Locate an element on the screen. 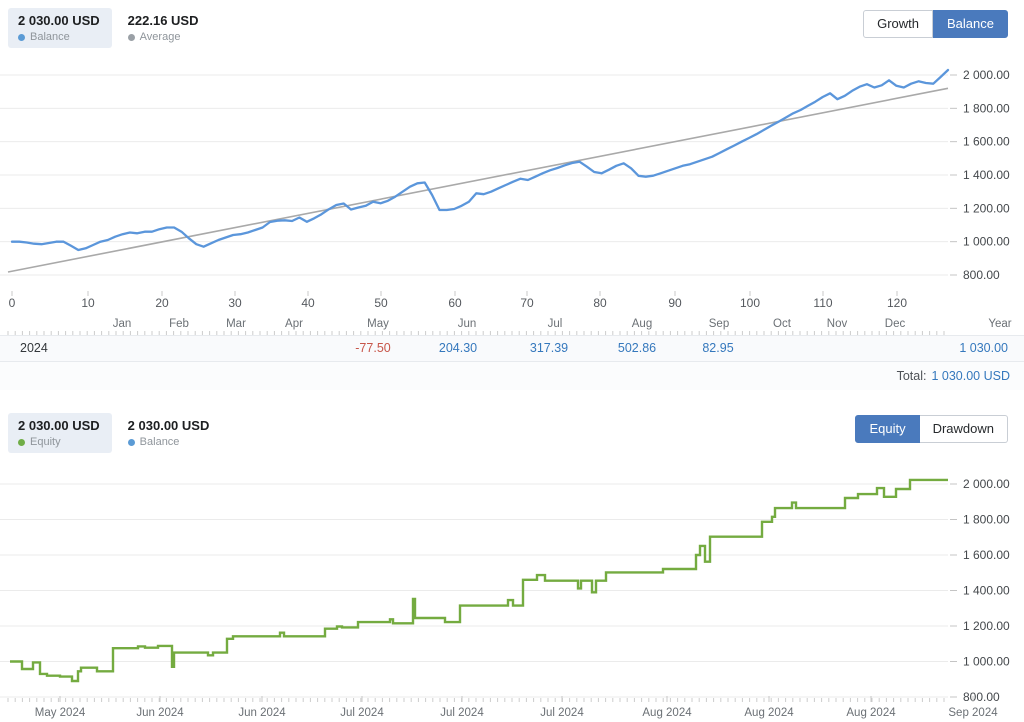 This screenshot has height=722, width=1024. svg-text: Aug is located at coordinates (642, 324).